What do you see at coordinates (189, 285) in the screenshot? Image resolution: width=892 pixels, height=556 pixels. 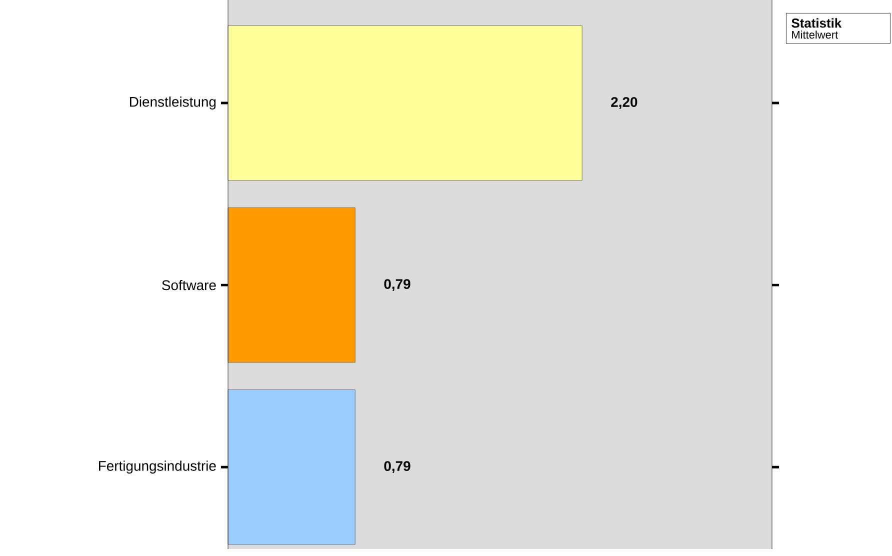 I see `y-tick-label: Software` at bounding box center [189, 285].